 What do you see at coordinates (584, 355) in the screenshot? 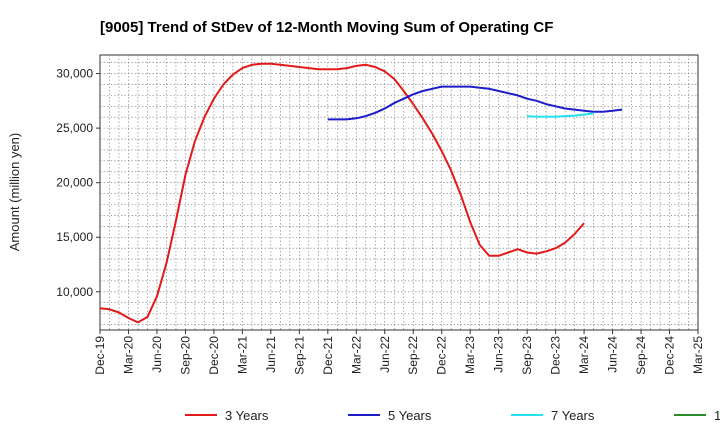
I see `x-tick-label: Mar-24` at bounding box center [584, 355].